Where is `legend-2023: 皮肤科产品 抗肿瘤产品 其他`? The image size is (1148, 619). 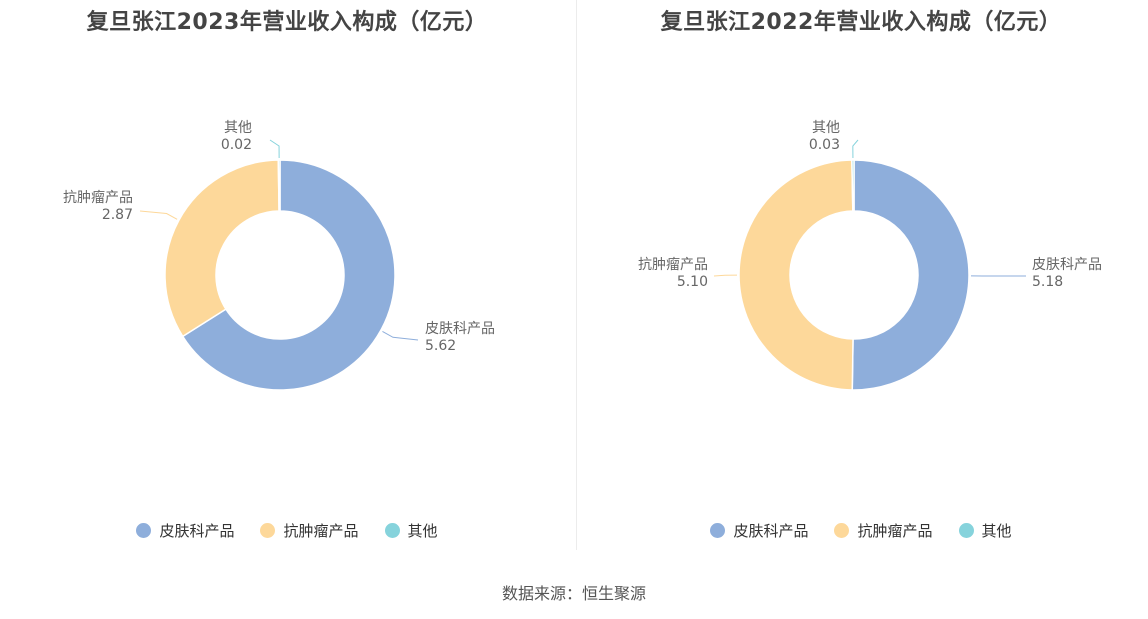
legend-2023: 皮肤科产品 抗肿瘤产品 其他 is located at coordinates (287, 530).